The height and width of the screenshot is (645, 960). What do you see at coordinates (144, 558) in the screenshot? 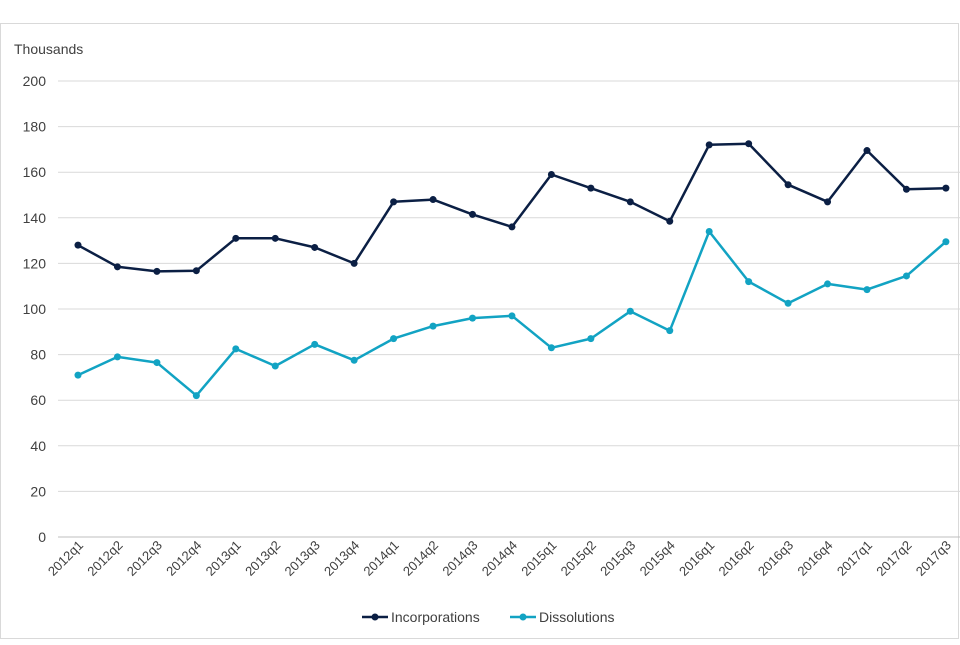
I see `x-tick-label: 2012q3` at bounding box center [144, 558].